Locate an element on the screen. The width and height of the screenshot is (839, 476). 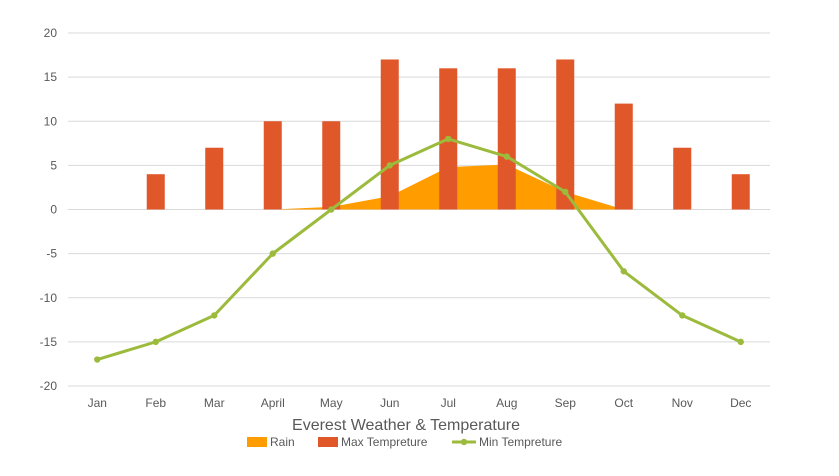
x-tick-label: Feb is located at coordinates (155, 403).